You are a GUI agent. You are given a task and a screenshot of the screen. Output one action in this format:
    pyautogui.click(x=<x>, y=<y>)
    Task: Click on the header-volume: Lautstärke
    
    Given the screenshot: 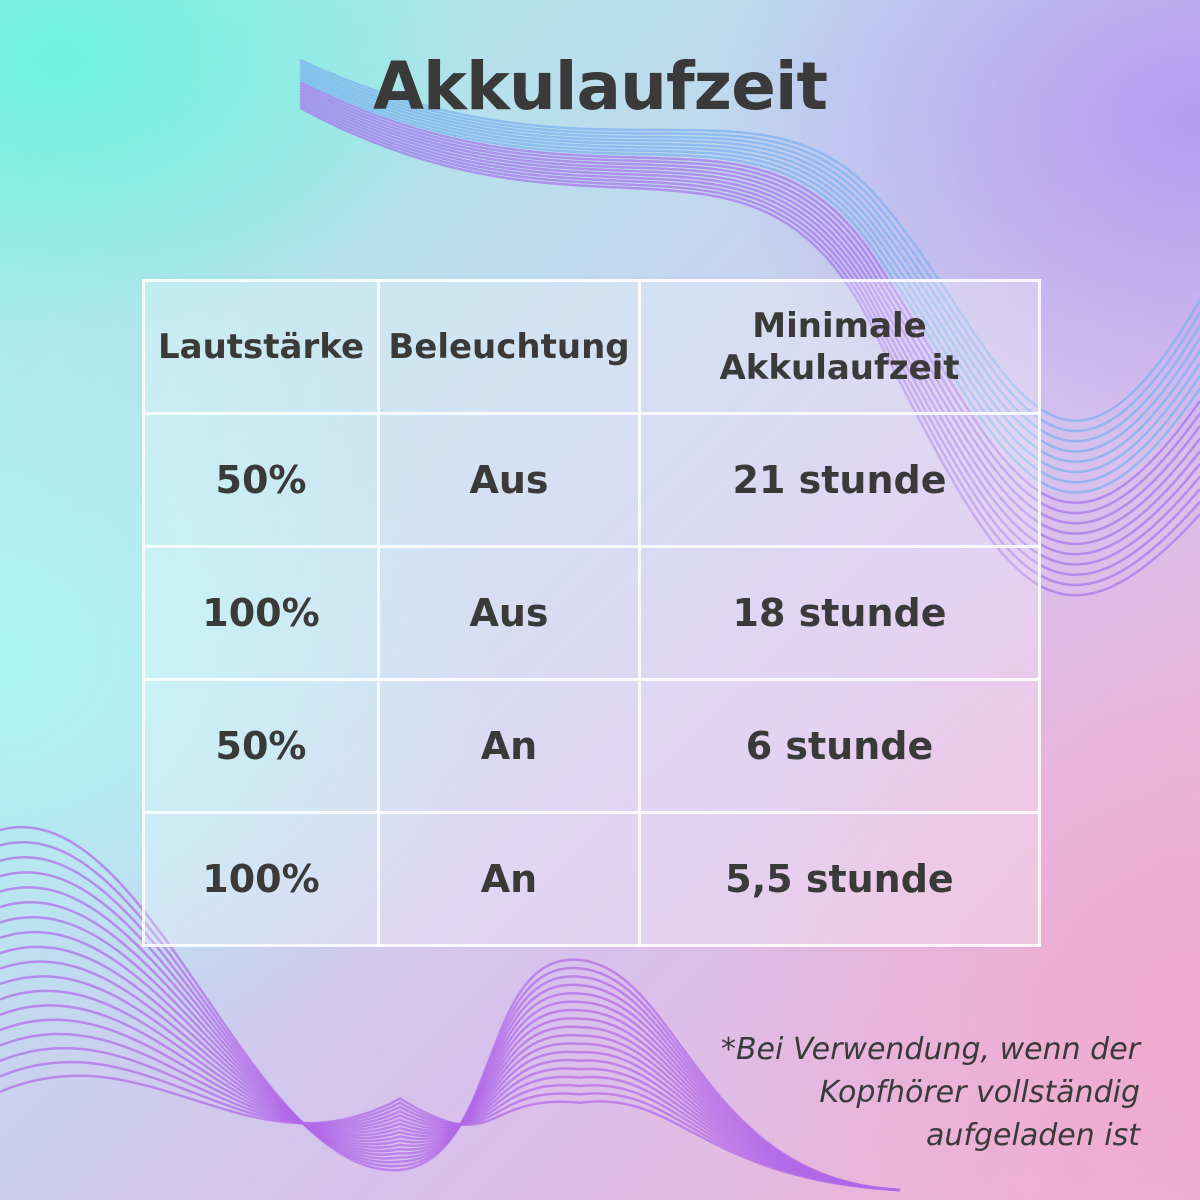 What is the action you would take?
    pyautogui.click(x=261, y=347)
    